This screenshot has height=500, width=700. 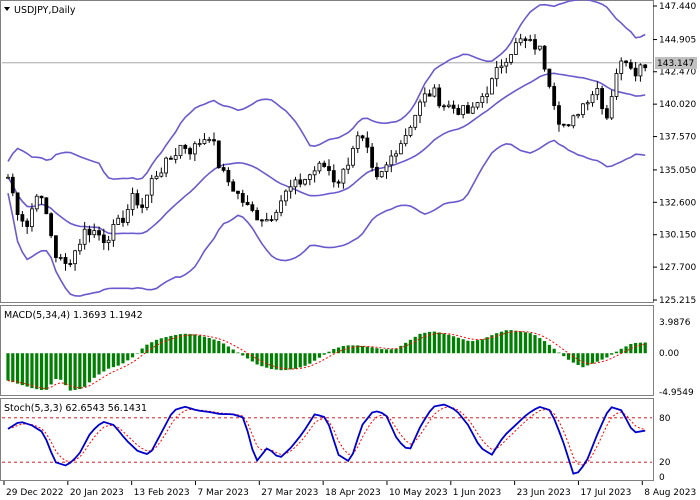 I want to click on price-tick: 130.150, so click(x=677, y=236).